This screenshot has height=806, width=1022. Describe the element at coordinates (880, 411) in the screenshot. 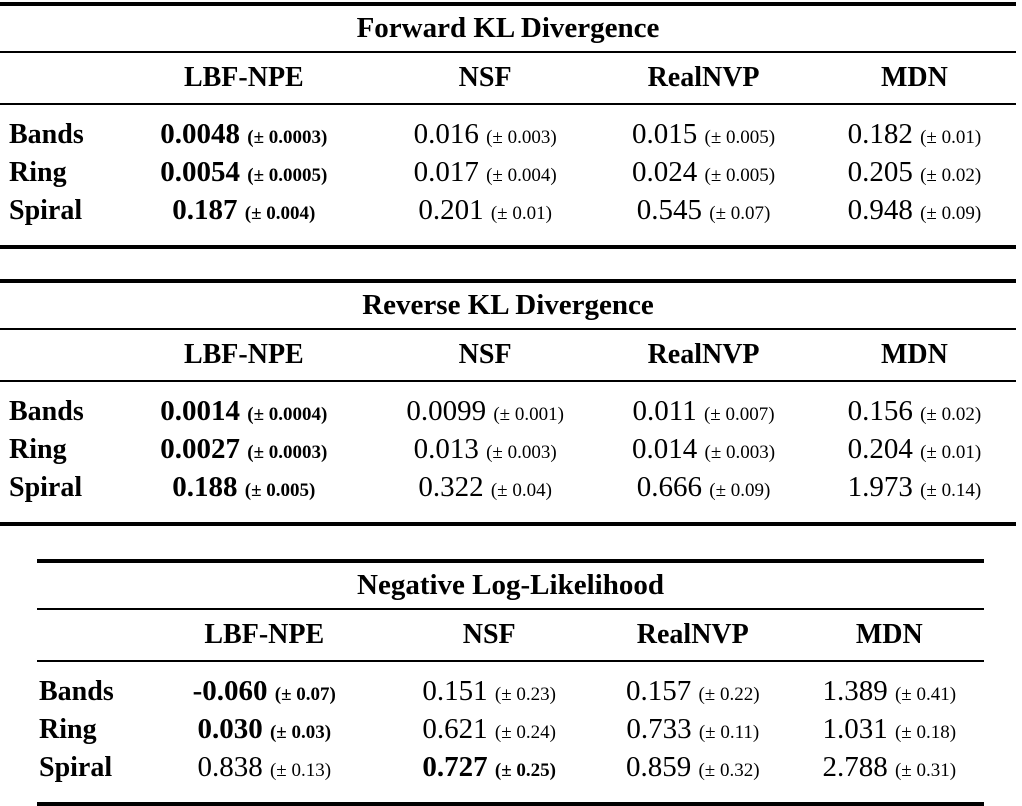

I see `value-main: 0.156` at that location.